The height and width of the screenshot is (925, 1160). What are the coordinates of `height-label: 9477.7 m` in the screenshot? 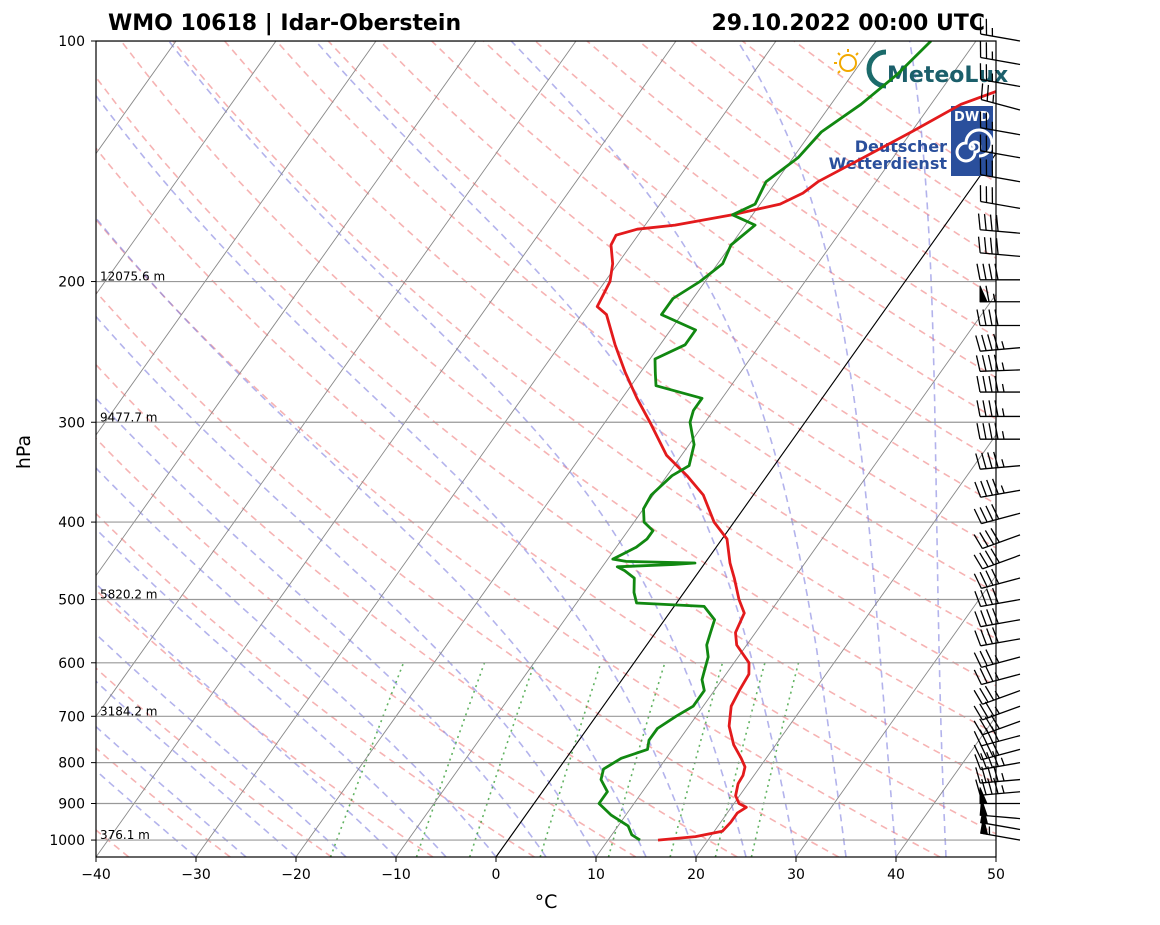 It's located at (129, 417).